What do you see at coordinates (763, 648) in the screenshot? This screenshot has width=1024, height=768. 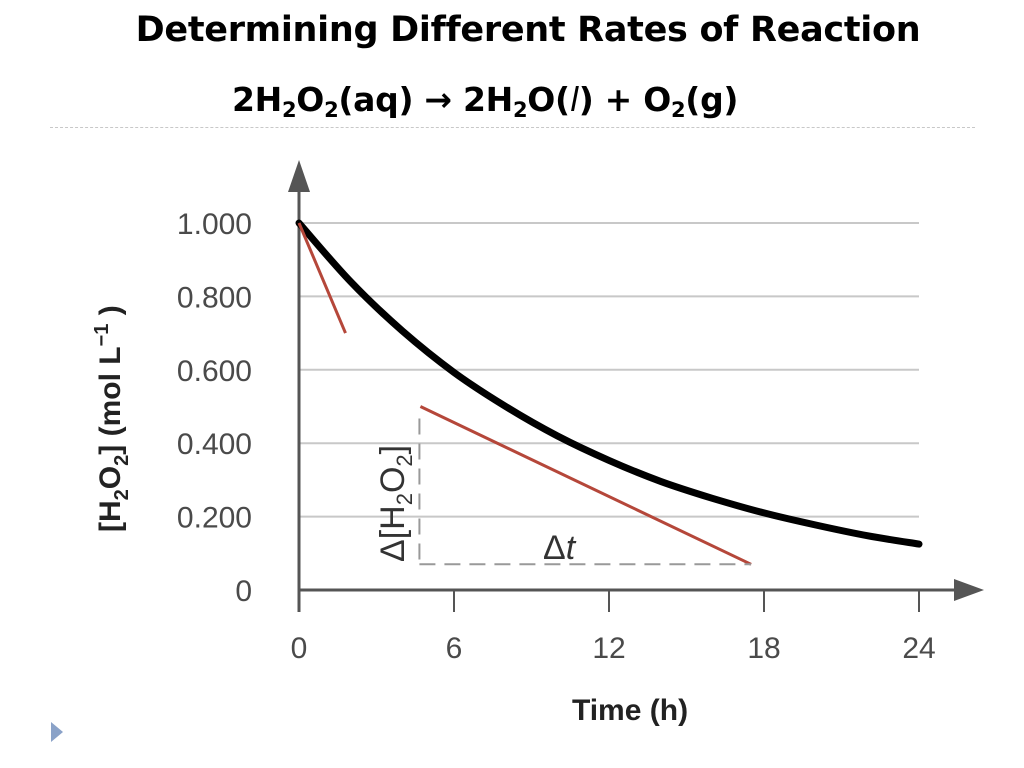 I see `x-tick-label: 18` at bounding box center [763, 648].